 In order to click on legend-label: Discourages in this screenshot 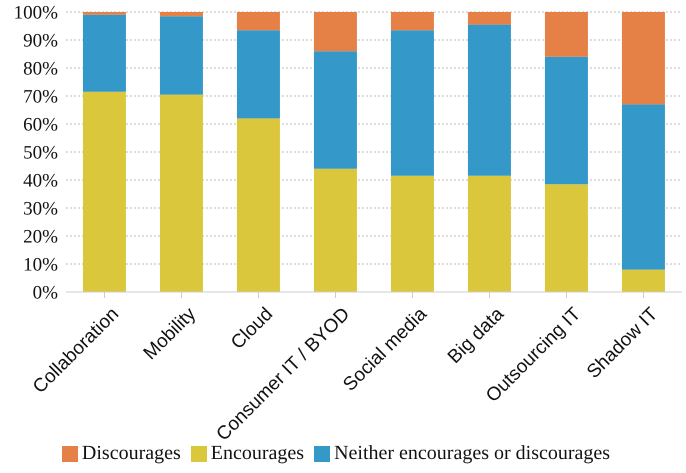, I will do `click(131, 453)`.